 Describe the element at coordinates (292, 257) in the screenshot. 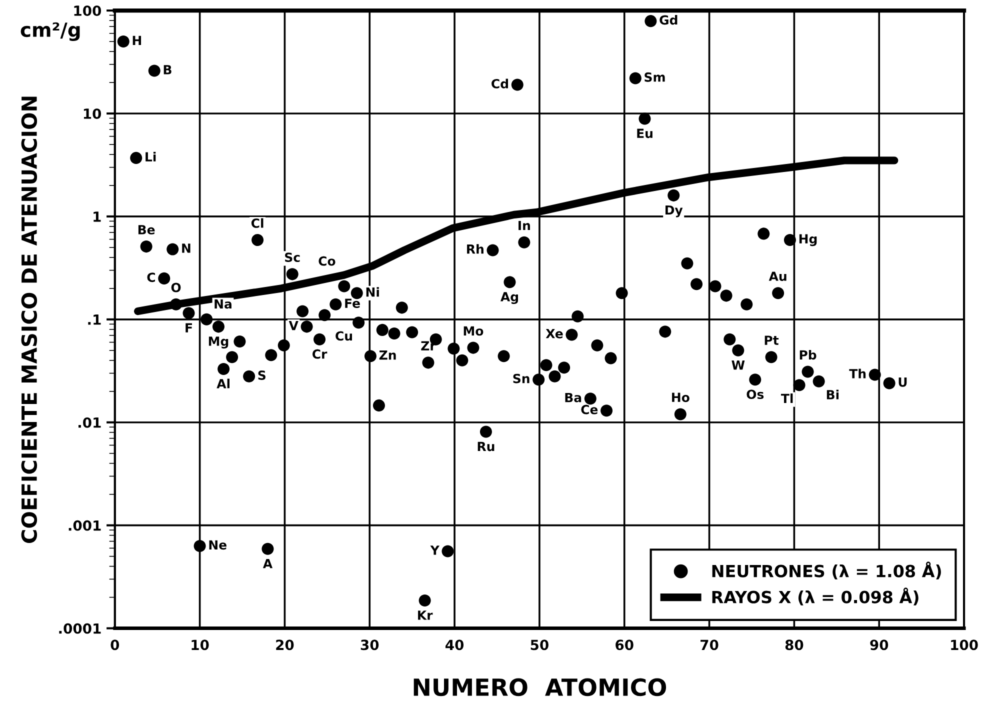

I see `annotation: Sc` at that location.